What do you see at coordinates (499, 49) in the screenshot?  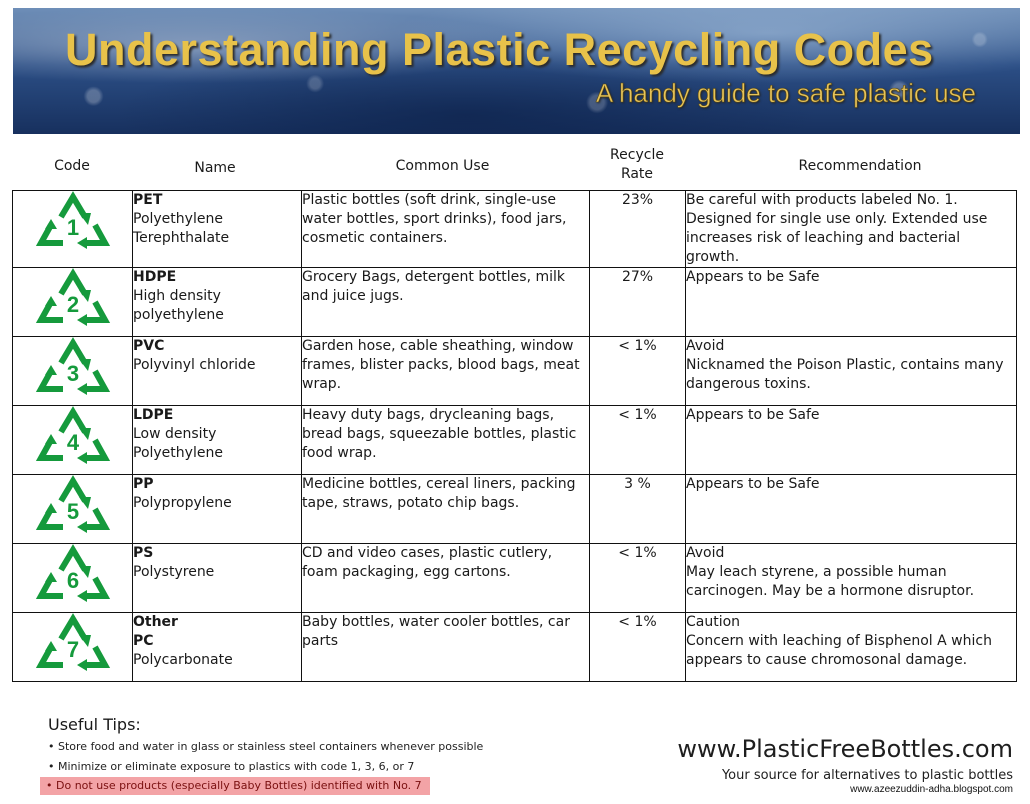 I see `page-title: Understanding Plastic Recycling Codes` at bounding box center [499, 49].